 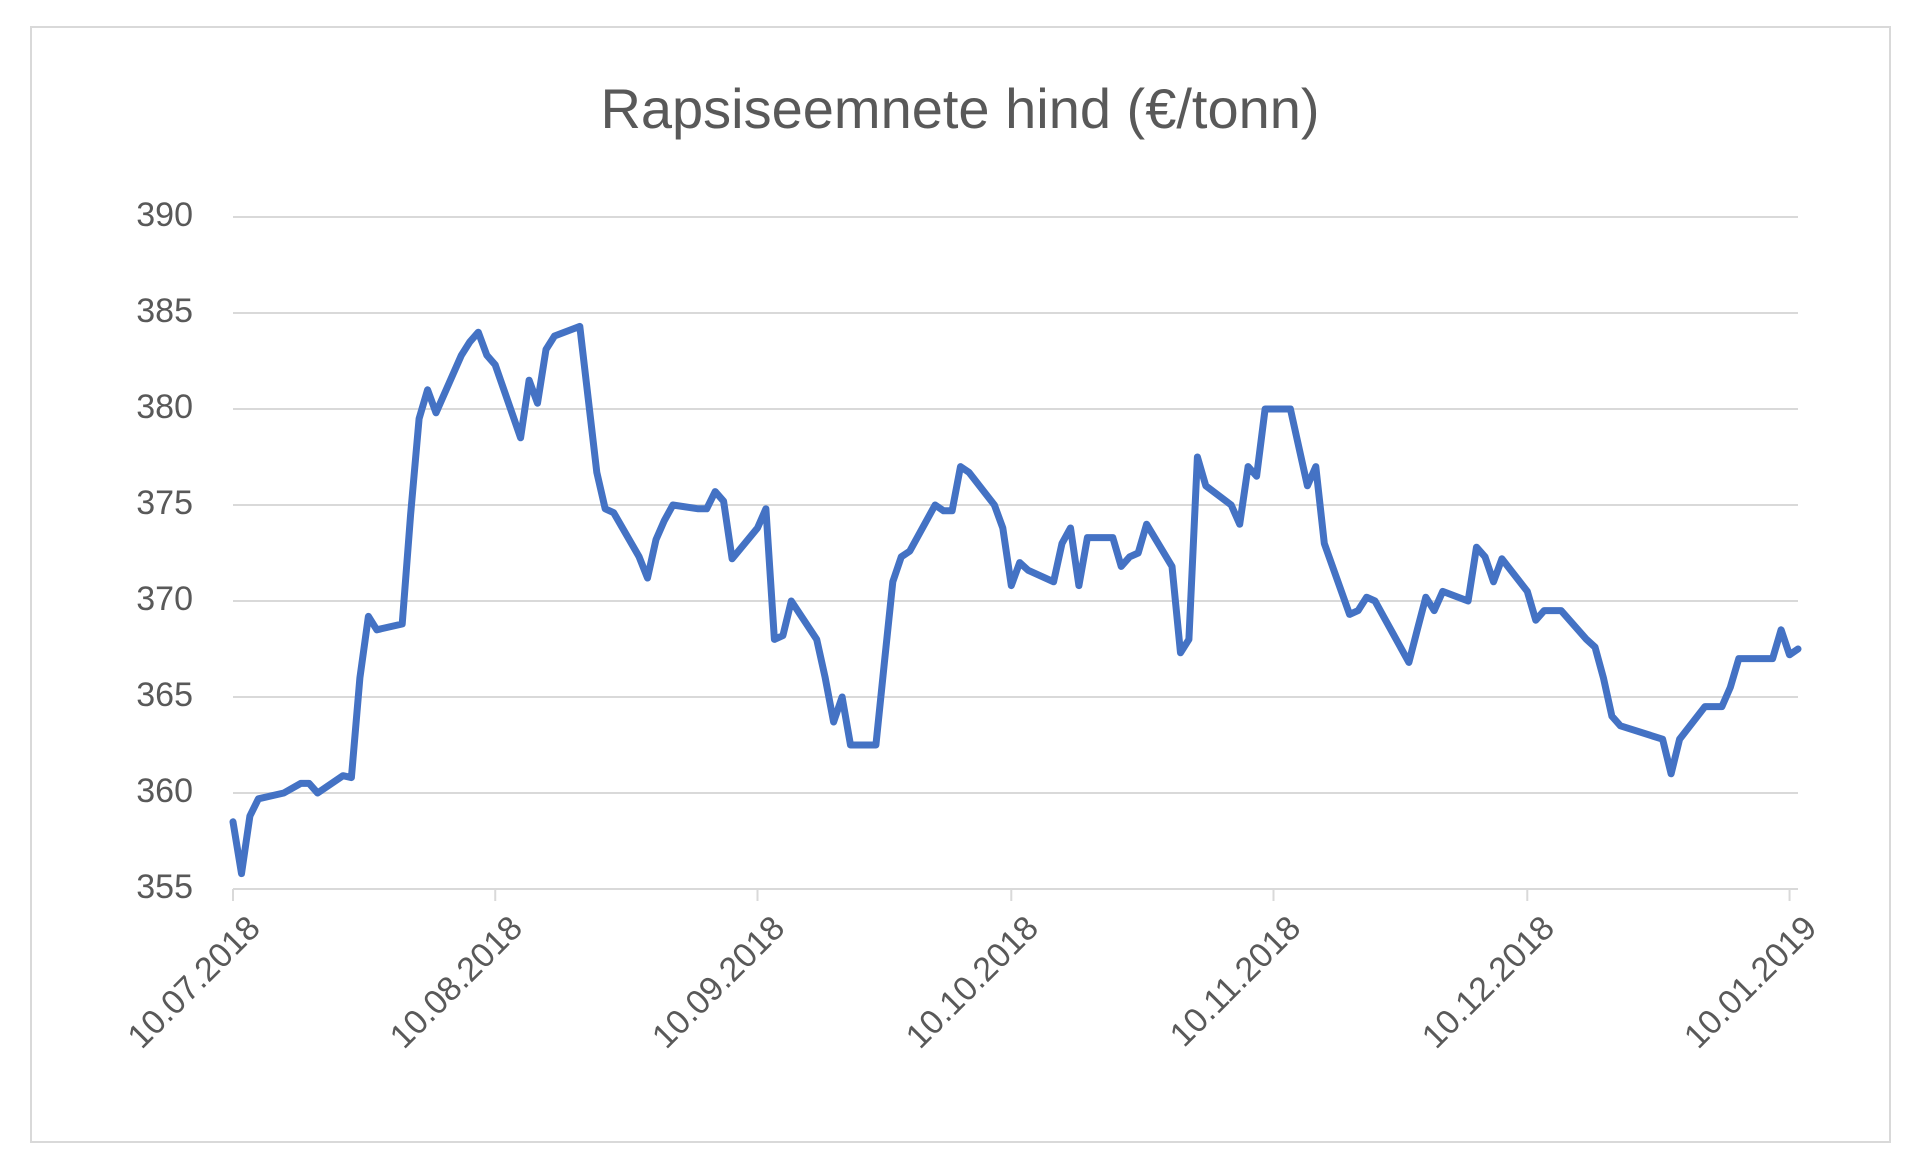 What do you see at coordinates (164, 503) in the screenshot?
I see `y-tick-label: 375` at bounding box center [164, 503].